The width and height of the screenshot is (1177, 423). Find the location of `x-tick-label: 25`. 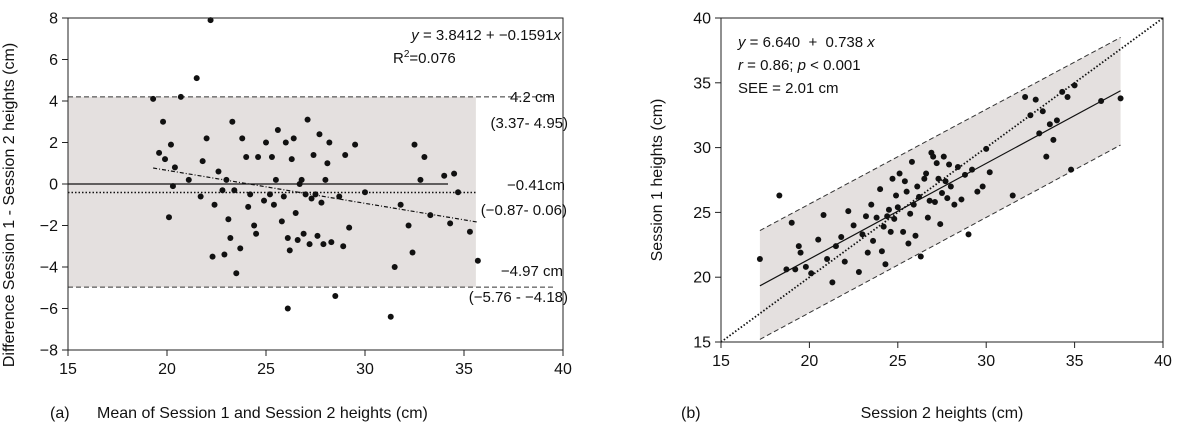

x-tick-label: 25 is located at coordinates (898, 361).